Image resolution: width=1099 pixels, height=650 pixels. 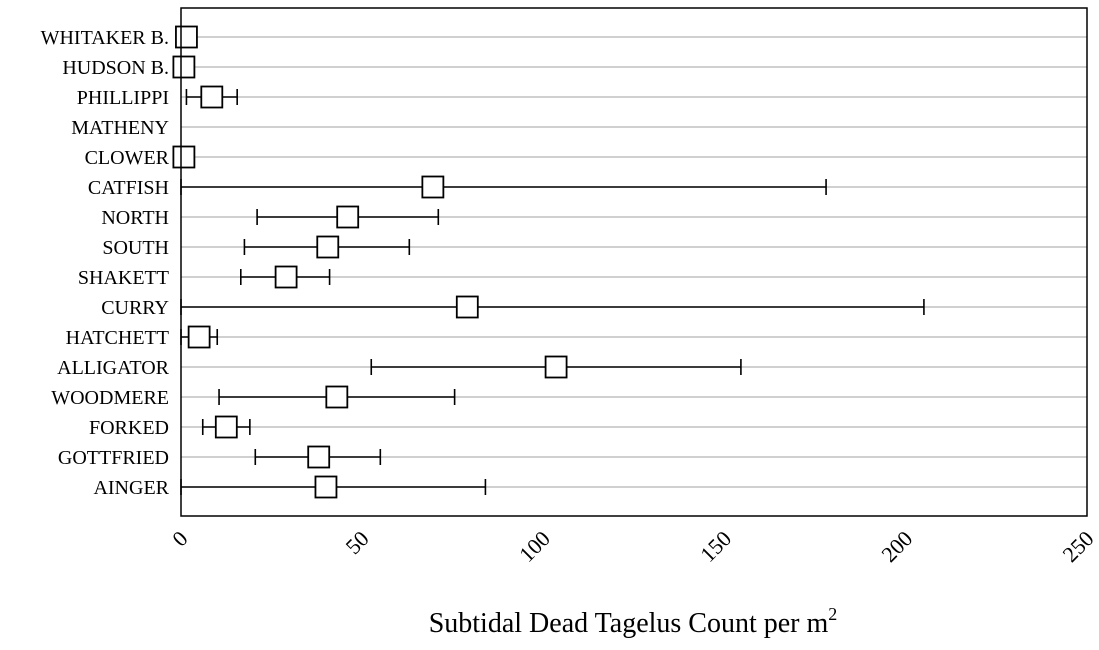 What do you see at coordinates (1078, 546) in the screenshot?
I see `x-tick-label: 250` at bounding box center [1078, 546].